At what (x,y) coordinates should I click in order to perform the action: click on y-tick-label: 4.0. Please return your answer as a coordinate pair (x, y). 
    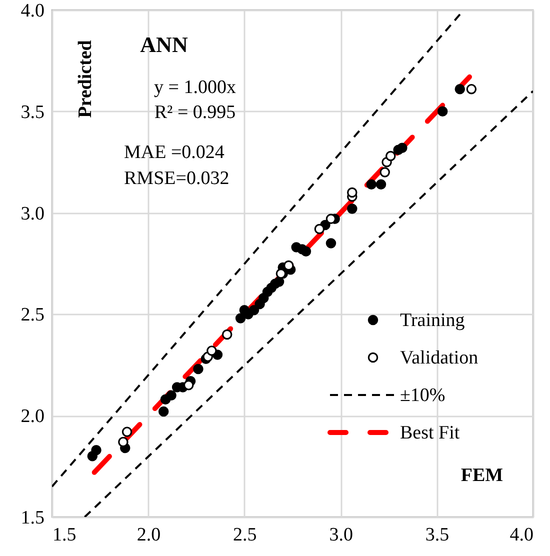
    Looking at the image, I should click on (32, 11).